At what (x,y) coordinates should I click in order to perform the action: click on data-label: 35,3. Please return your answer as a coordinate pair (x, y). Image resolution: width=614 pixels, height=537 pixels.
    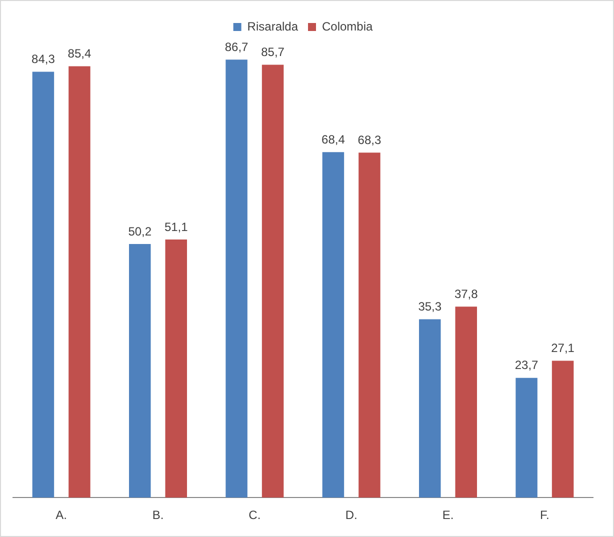
    Looking at the image, I should click on (430, 307).